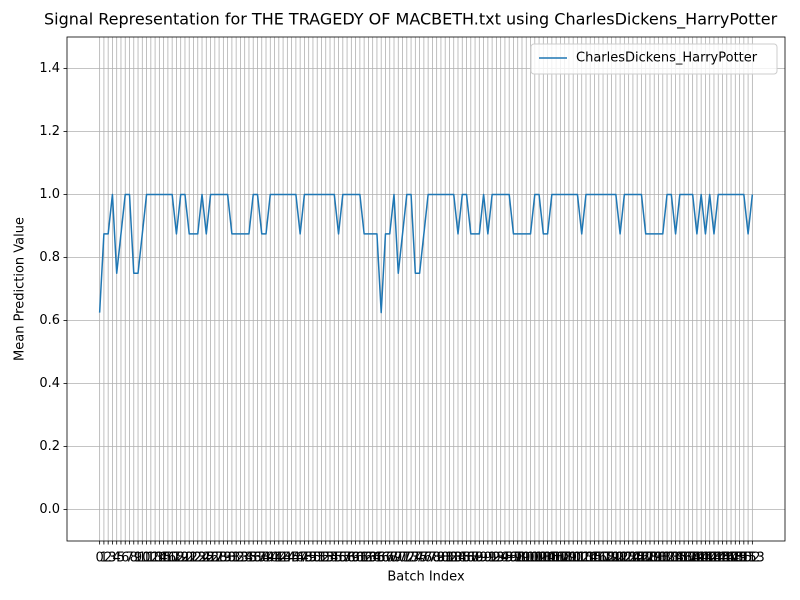 Image resolution: width=800 pixels, height=600 pixels. What do you see at coordinates (735, 558) in the screenshot?
I see `x-tick-label: 149` at bounding box center [735, 558].